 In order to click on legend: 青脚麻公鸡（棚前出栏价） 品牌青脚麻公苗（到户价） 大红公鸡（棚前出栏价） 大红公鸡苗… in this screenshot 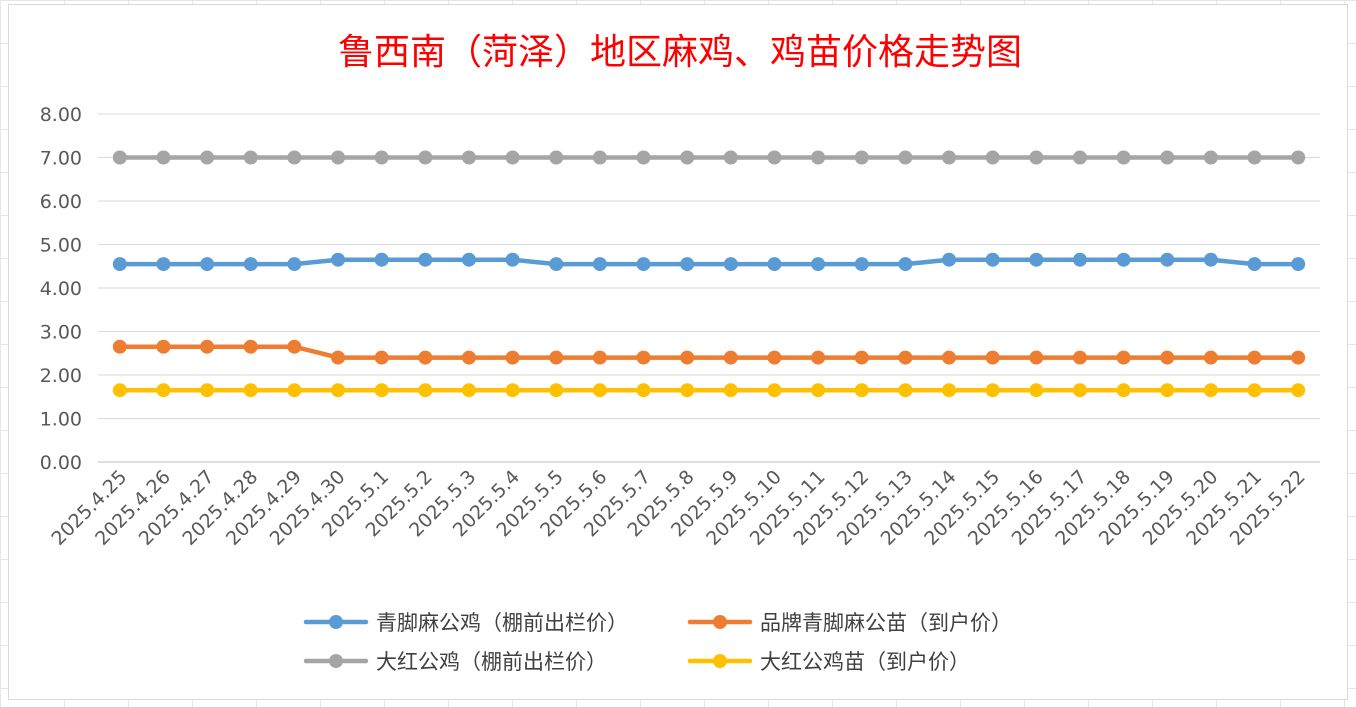, I will do `click(657, 642)`.